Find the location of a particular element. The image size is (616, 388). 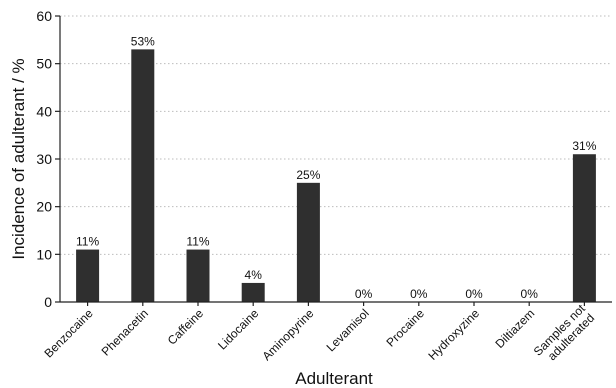

y-tick-label: 60 is located at coordinates (44, 16).